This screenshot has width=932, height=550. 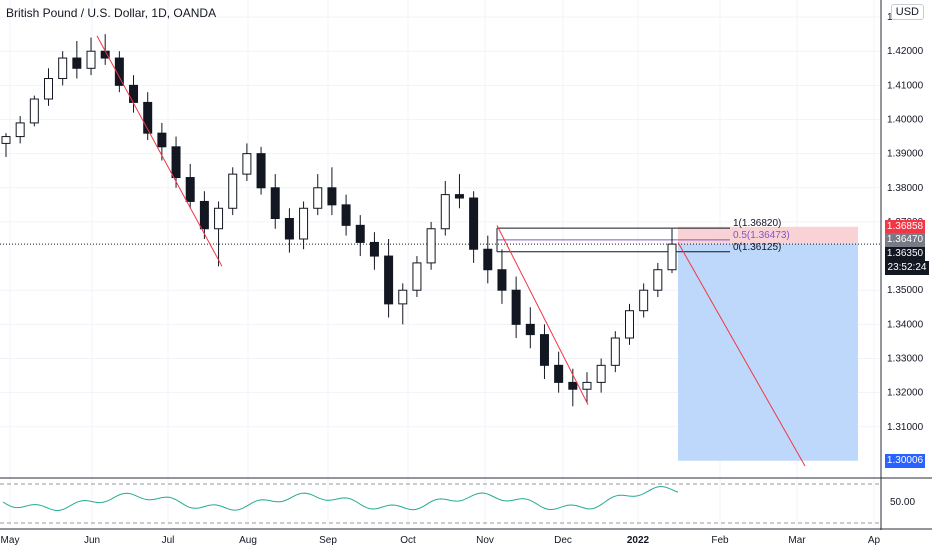 I want to click on price-tag-fib-mid: 1.36470, so click(x=905, y=239).